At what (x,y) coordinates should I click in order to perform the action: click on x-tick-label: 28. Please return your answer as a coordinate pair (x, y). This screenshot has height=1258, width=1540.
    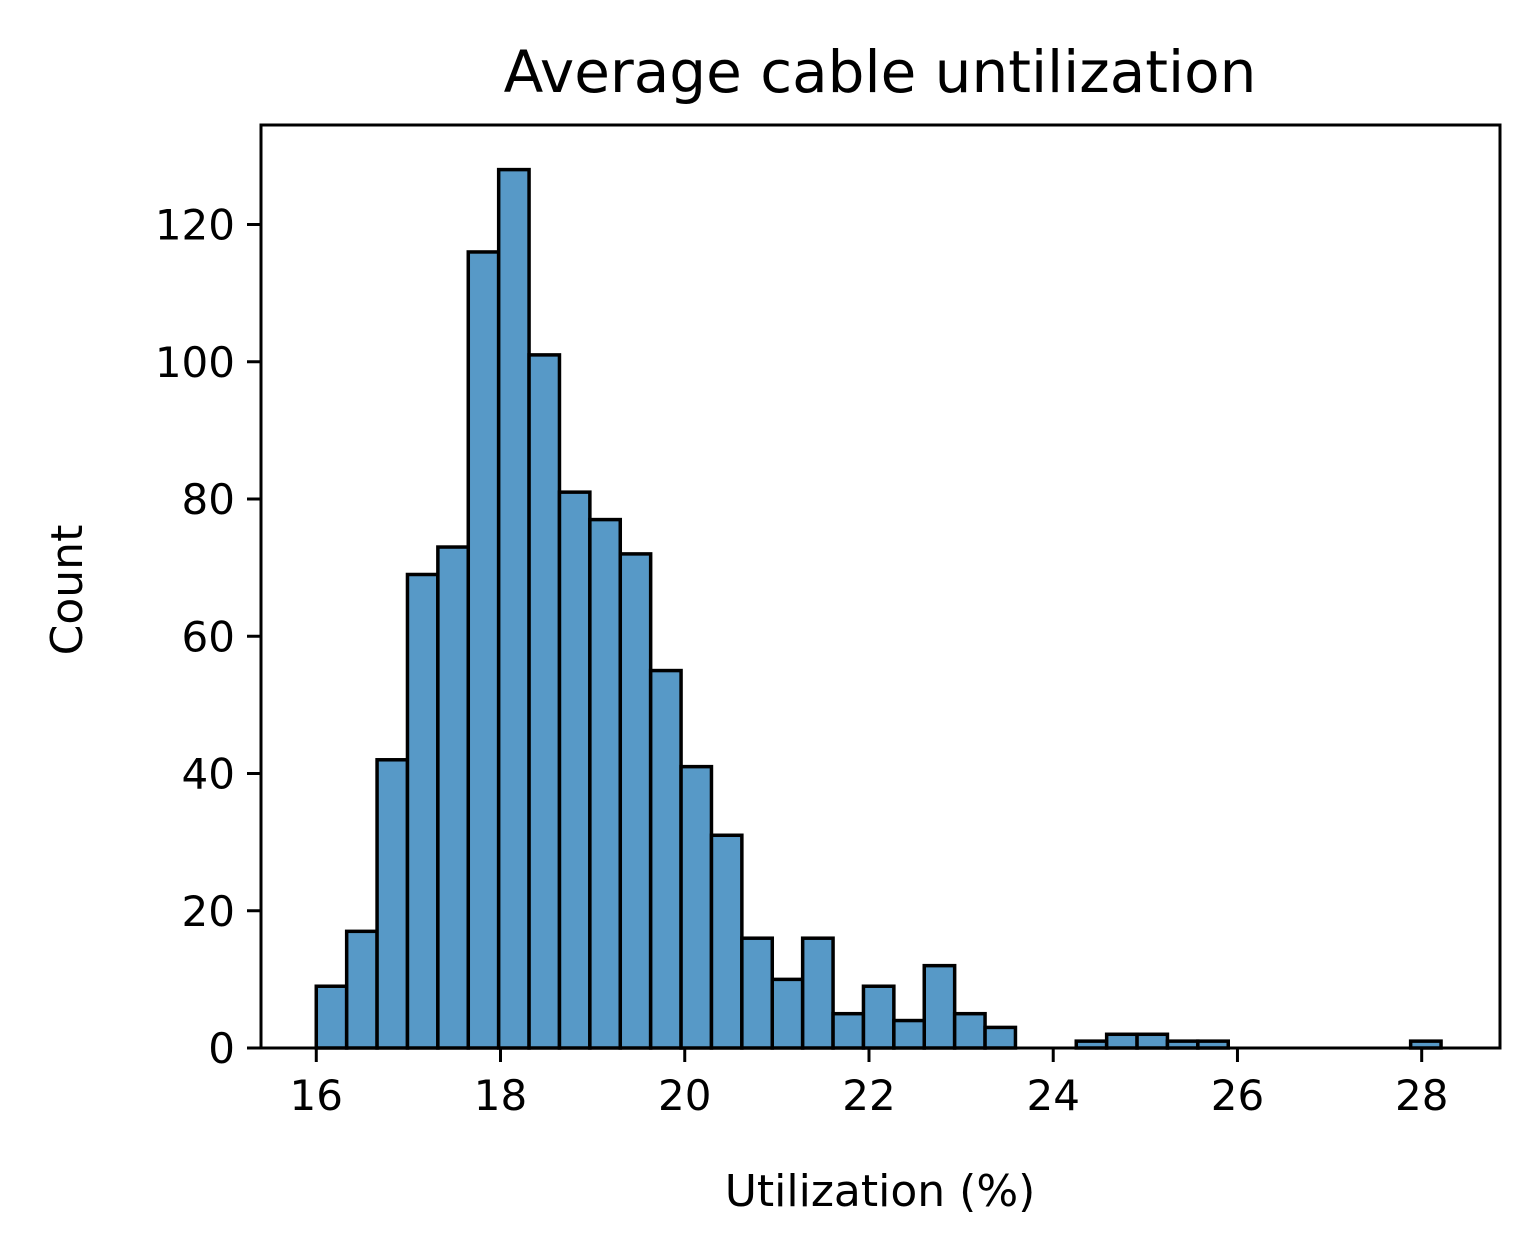
    Looking at the image, I should click on (1421, 1095).